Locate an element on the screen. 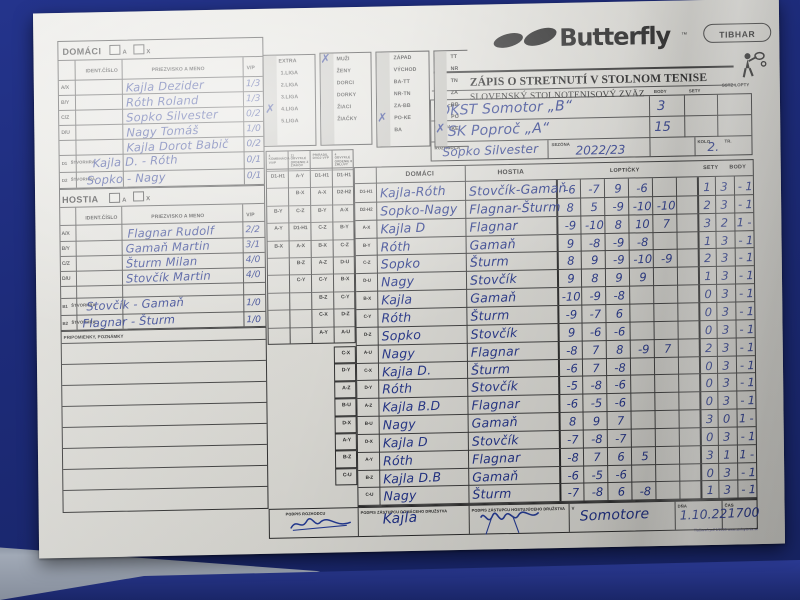 This screenshot has height=600, width=800. results-ball-4-4: -9 is located at coordinates (666, 259).